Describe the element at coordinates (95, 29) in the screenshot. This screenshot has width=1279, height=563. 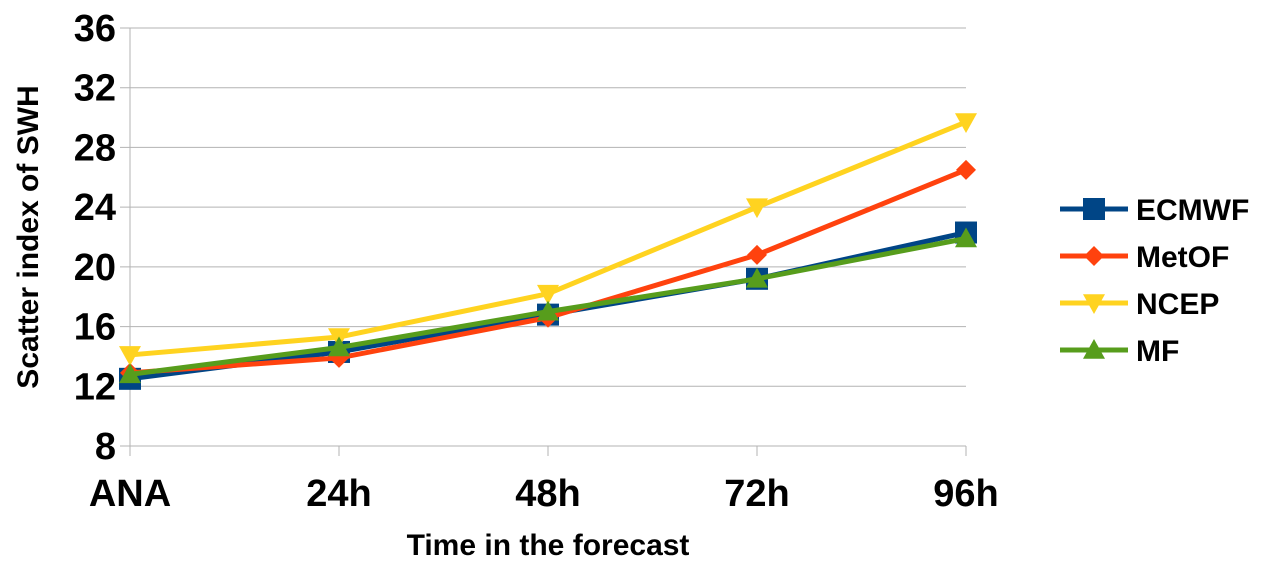
I see `y-tick-label: 36` at that location.